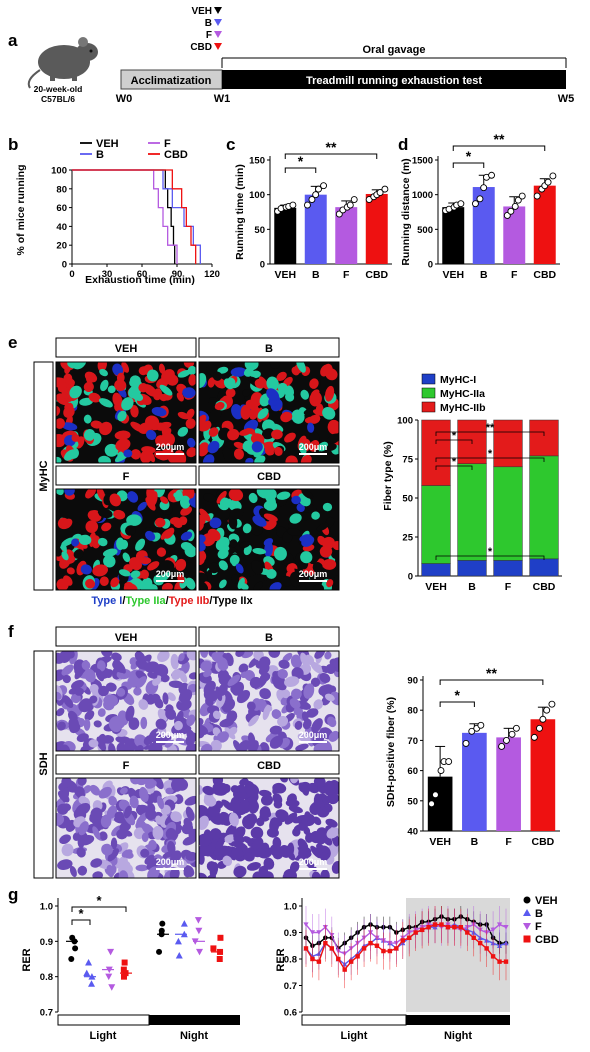  What do you see at coordinates (126, 349) in the screenshot?
I see `image-title-veh: VEH` at bounding box center [126, 349].